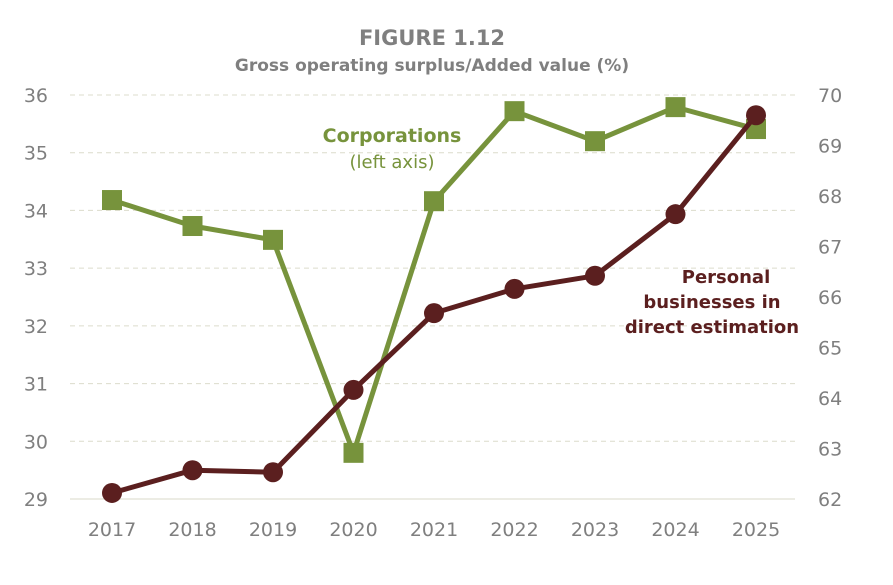 This screenshot has width=893, height=585. Describe the element at coordinates (830, 248) in the screenshot. I see `right-axis-tick-label: 67` at that location.